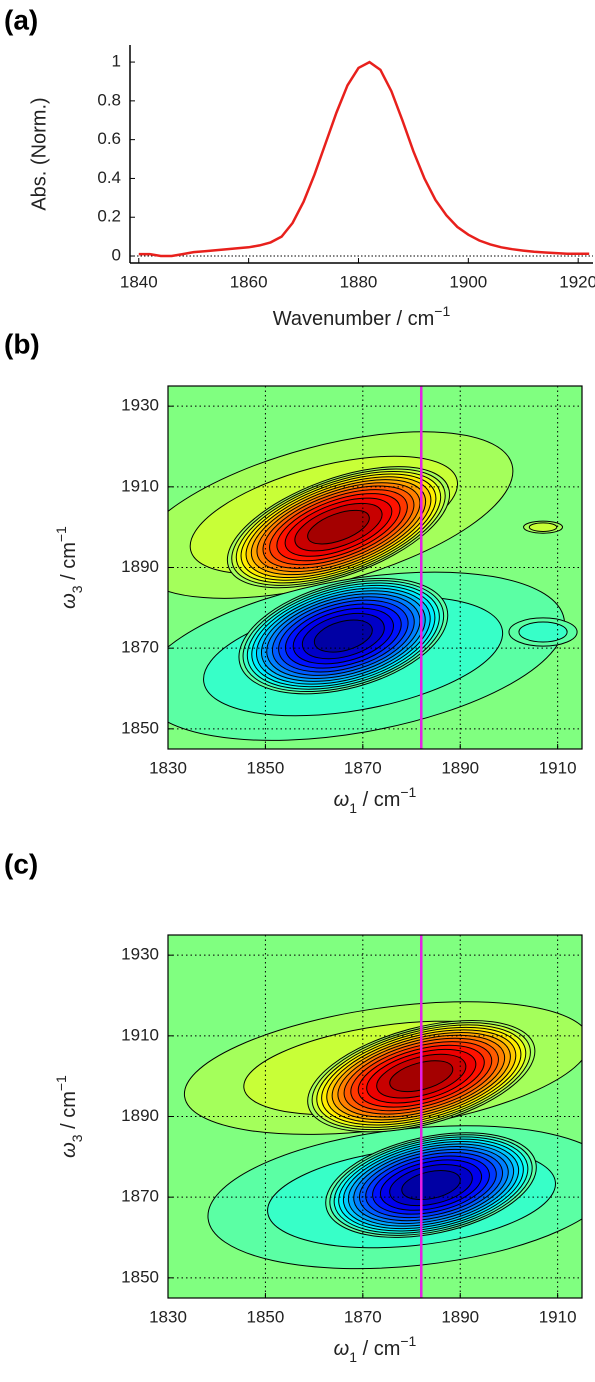  Describe the element at coordinates (109, 216) in the screenshot. I see `y-tick-label: 0.2` at that location.